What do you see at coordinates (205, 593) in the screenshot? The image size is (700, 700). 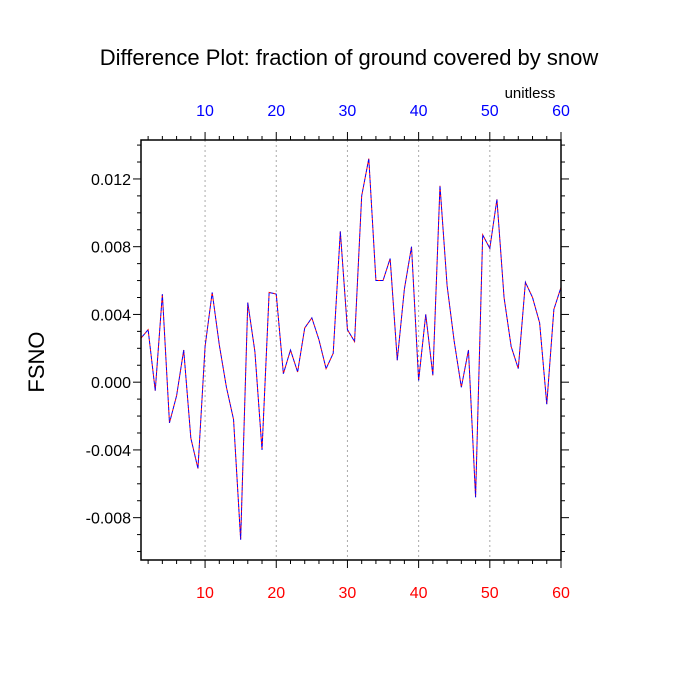 I see `x-tick-label-bottom: 10` at bounding box center [205, 593].